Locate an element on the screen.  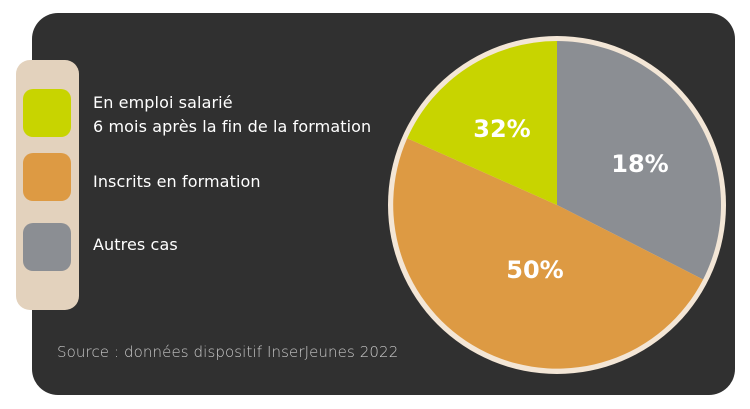
pie-label-training: 50% is located at coordinates (534, 270).